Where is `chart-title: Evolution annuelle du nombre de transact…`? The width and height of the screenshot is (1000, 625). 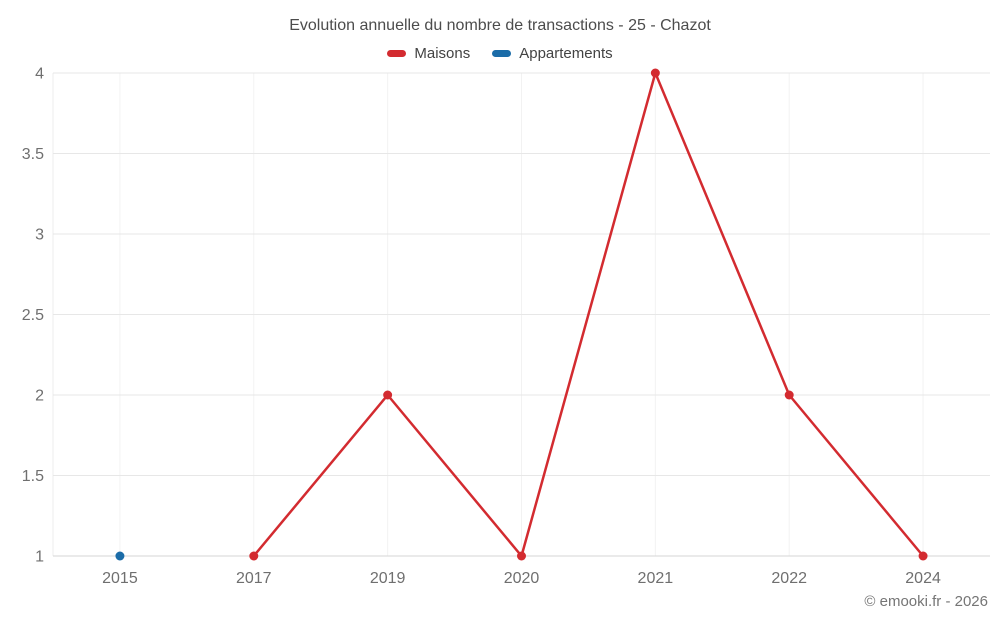 chart-title: Evolution annuelle du nombre de transact… is located at coordinates (500, 25).